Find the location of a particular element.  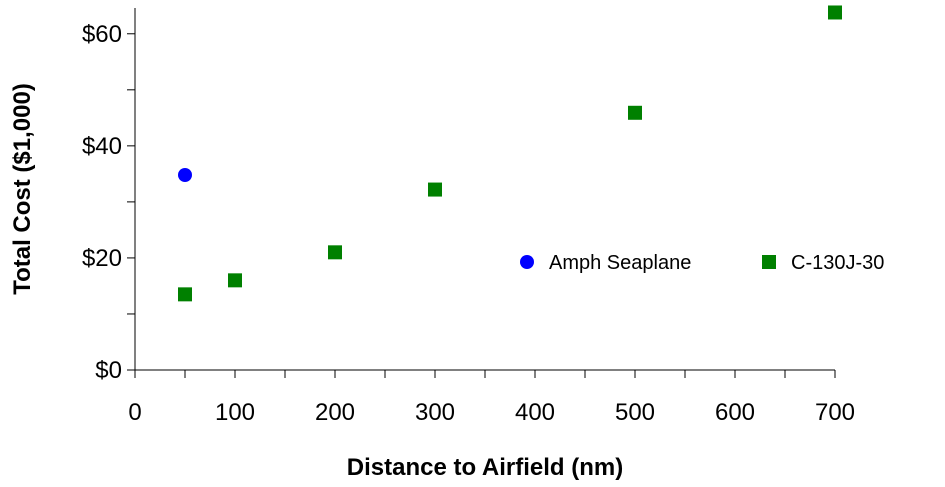

x-tick-label: 700 is located at coordinates (835, 412).